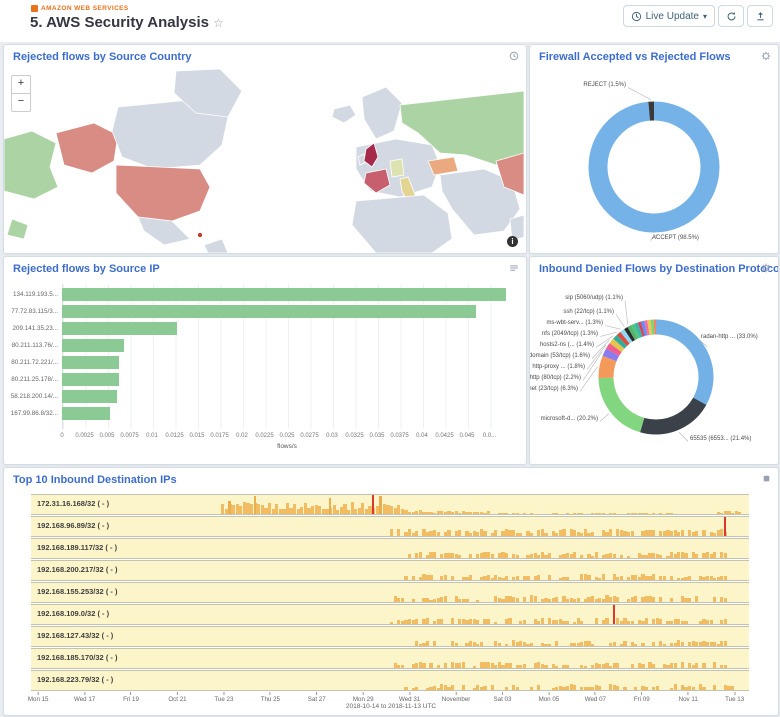  I want to click on time-tick-label: Sat 27, so click(316, 699).